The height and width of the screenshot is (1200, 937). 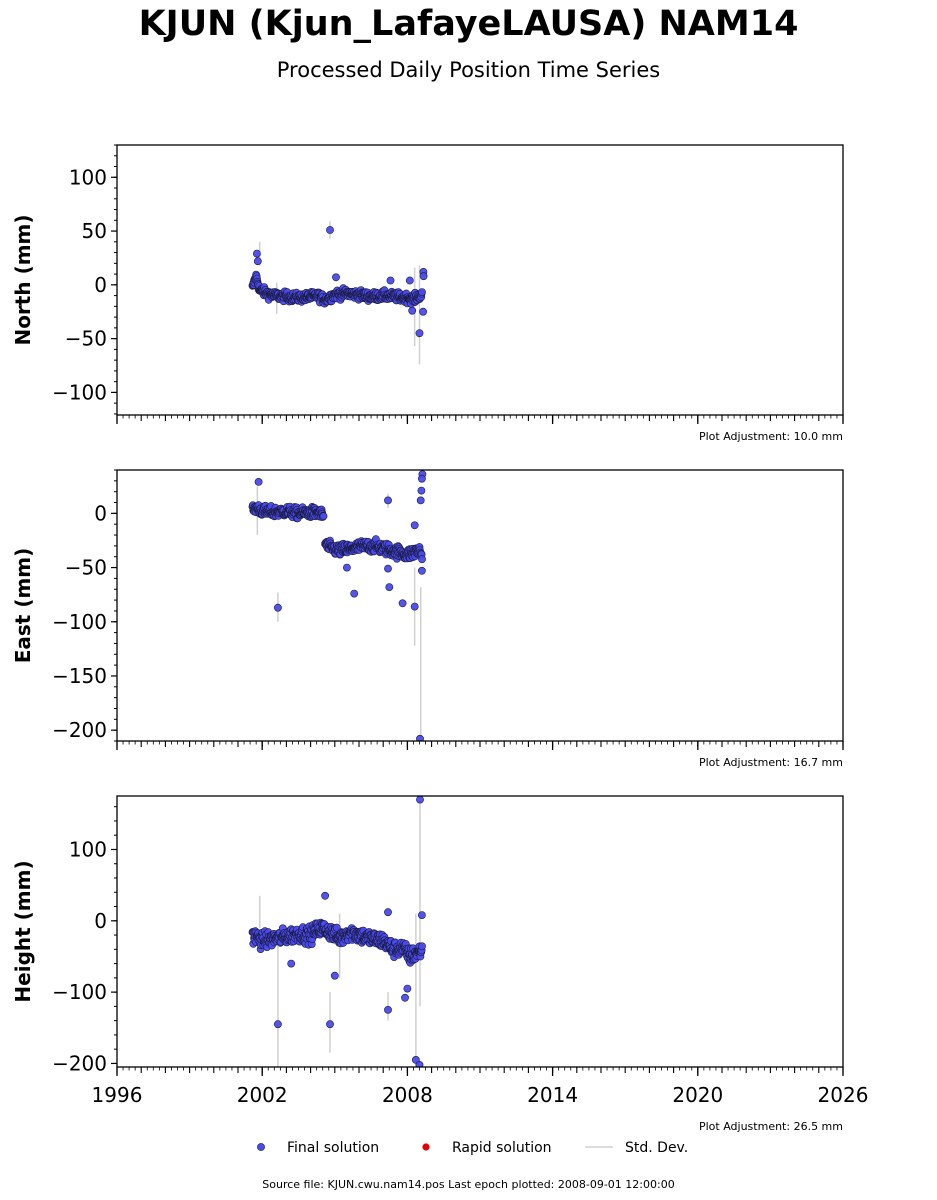 What do you see at coordinates (100, 513) in the screenshot?
I see `east-ytick-label: 0` at bounding box center [100, 513].